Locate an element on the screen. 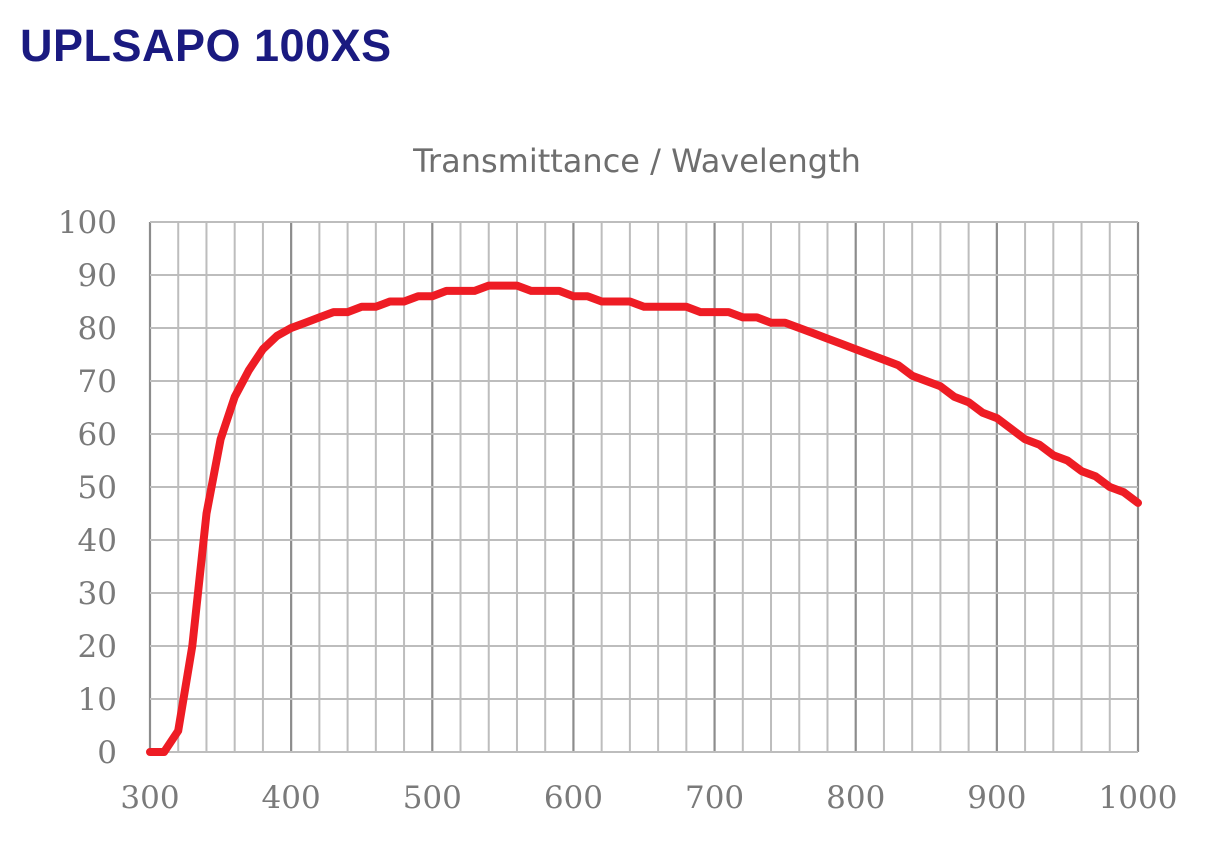  x-tick-label: 700 is located at coordinates (714, 798).